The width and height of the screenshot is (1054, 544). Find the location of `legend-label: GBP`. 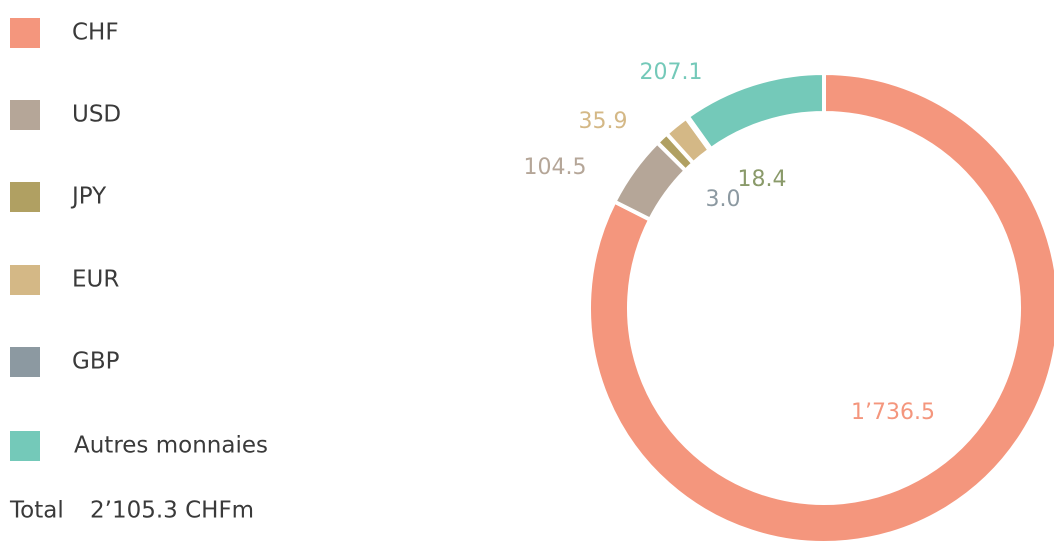

legend-label: GBP is located at coordinates (96, 362).